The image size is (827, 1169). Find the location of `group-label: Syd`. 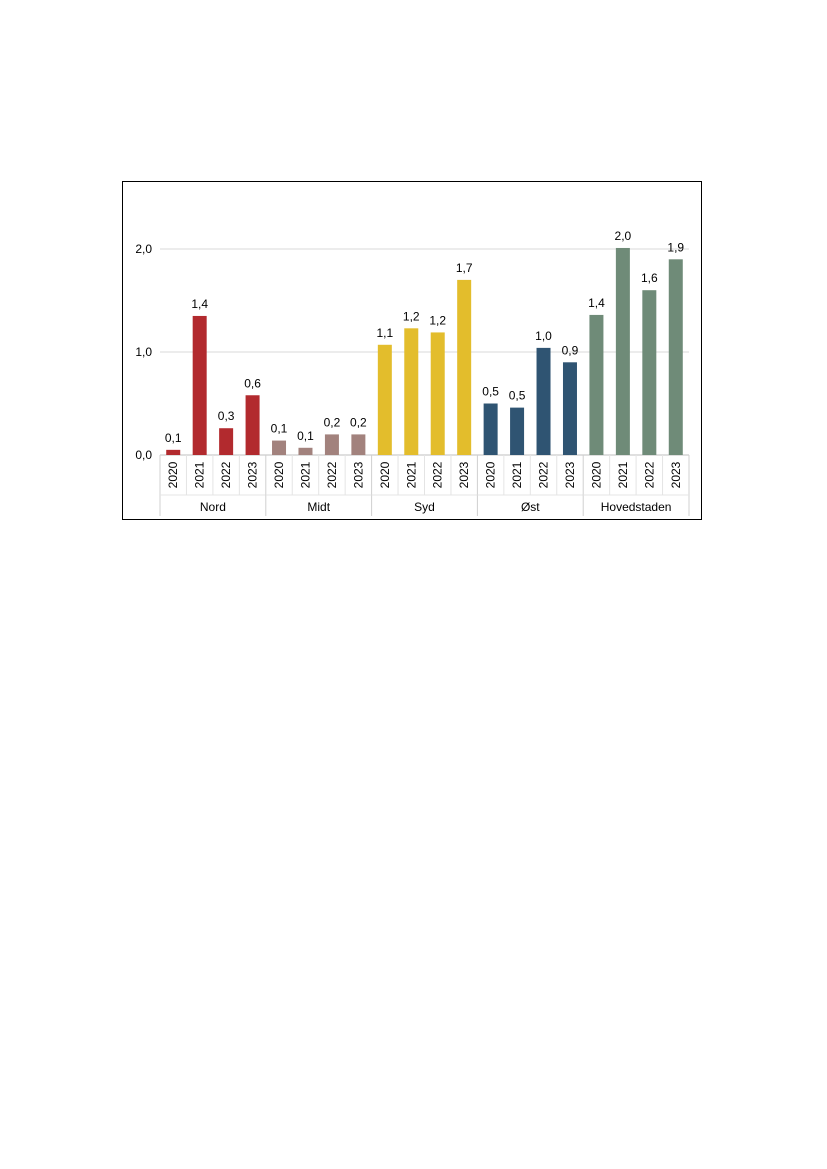

group-label: Syd is located at coordinates (424, 507).